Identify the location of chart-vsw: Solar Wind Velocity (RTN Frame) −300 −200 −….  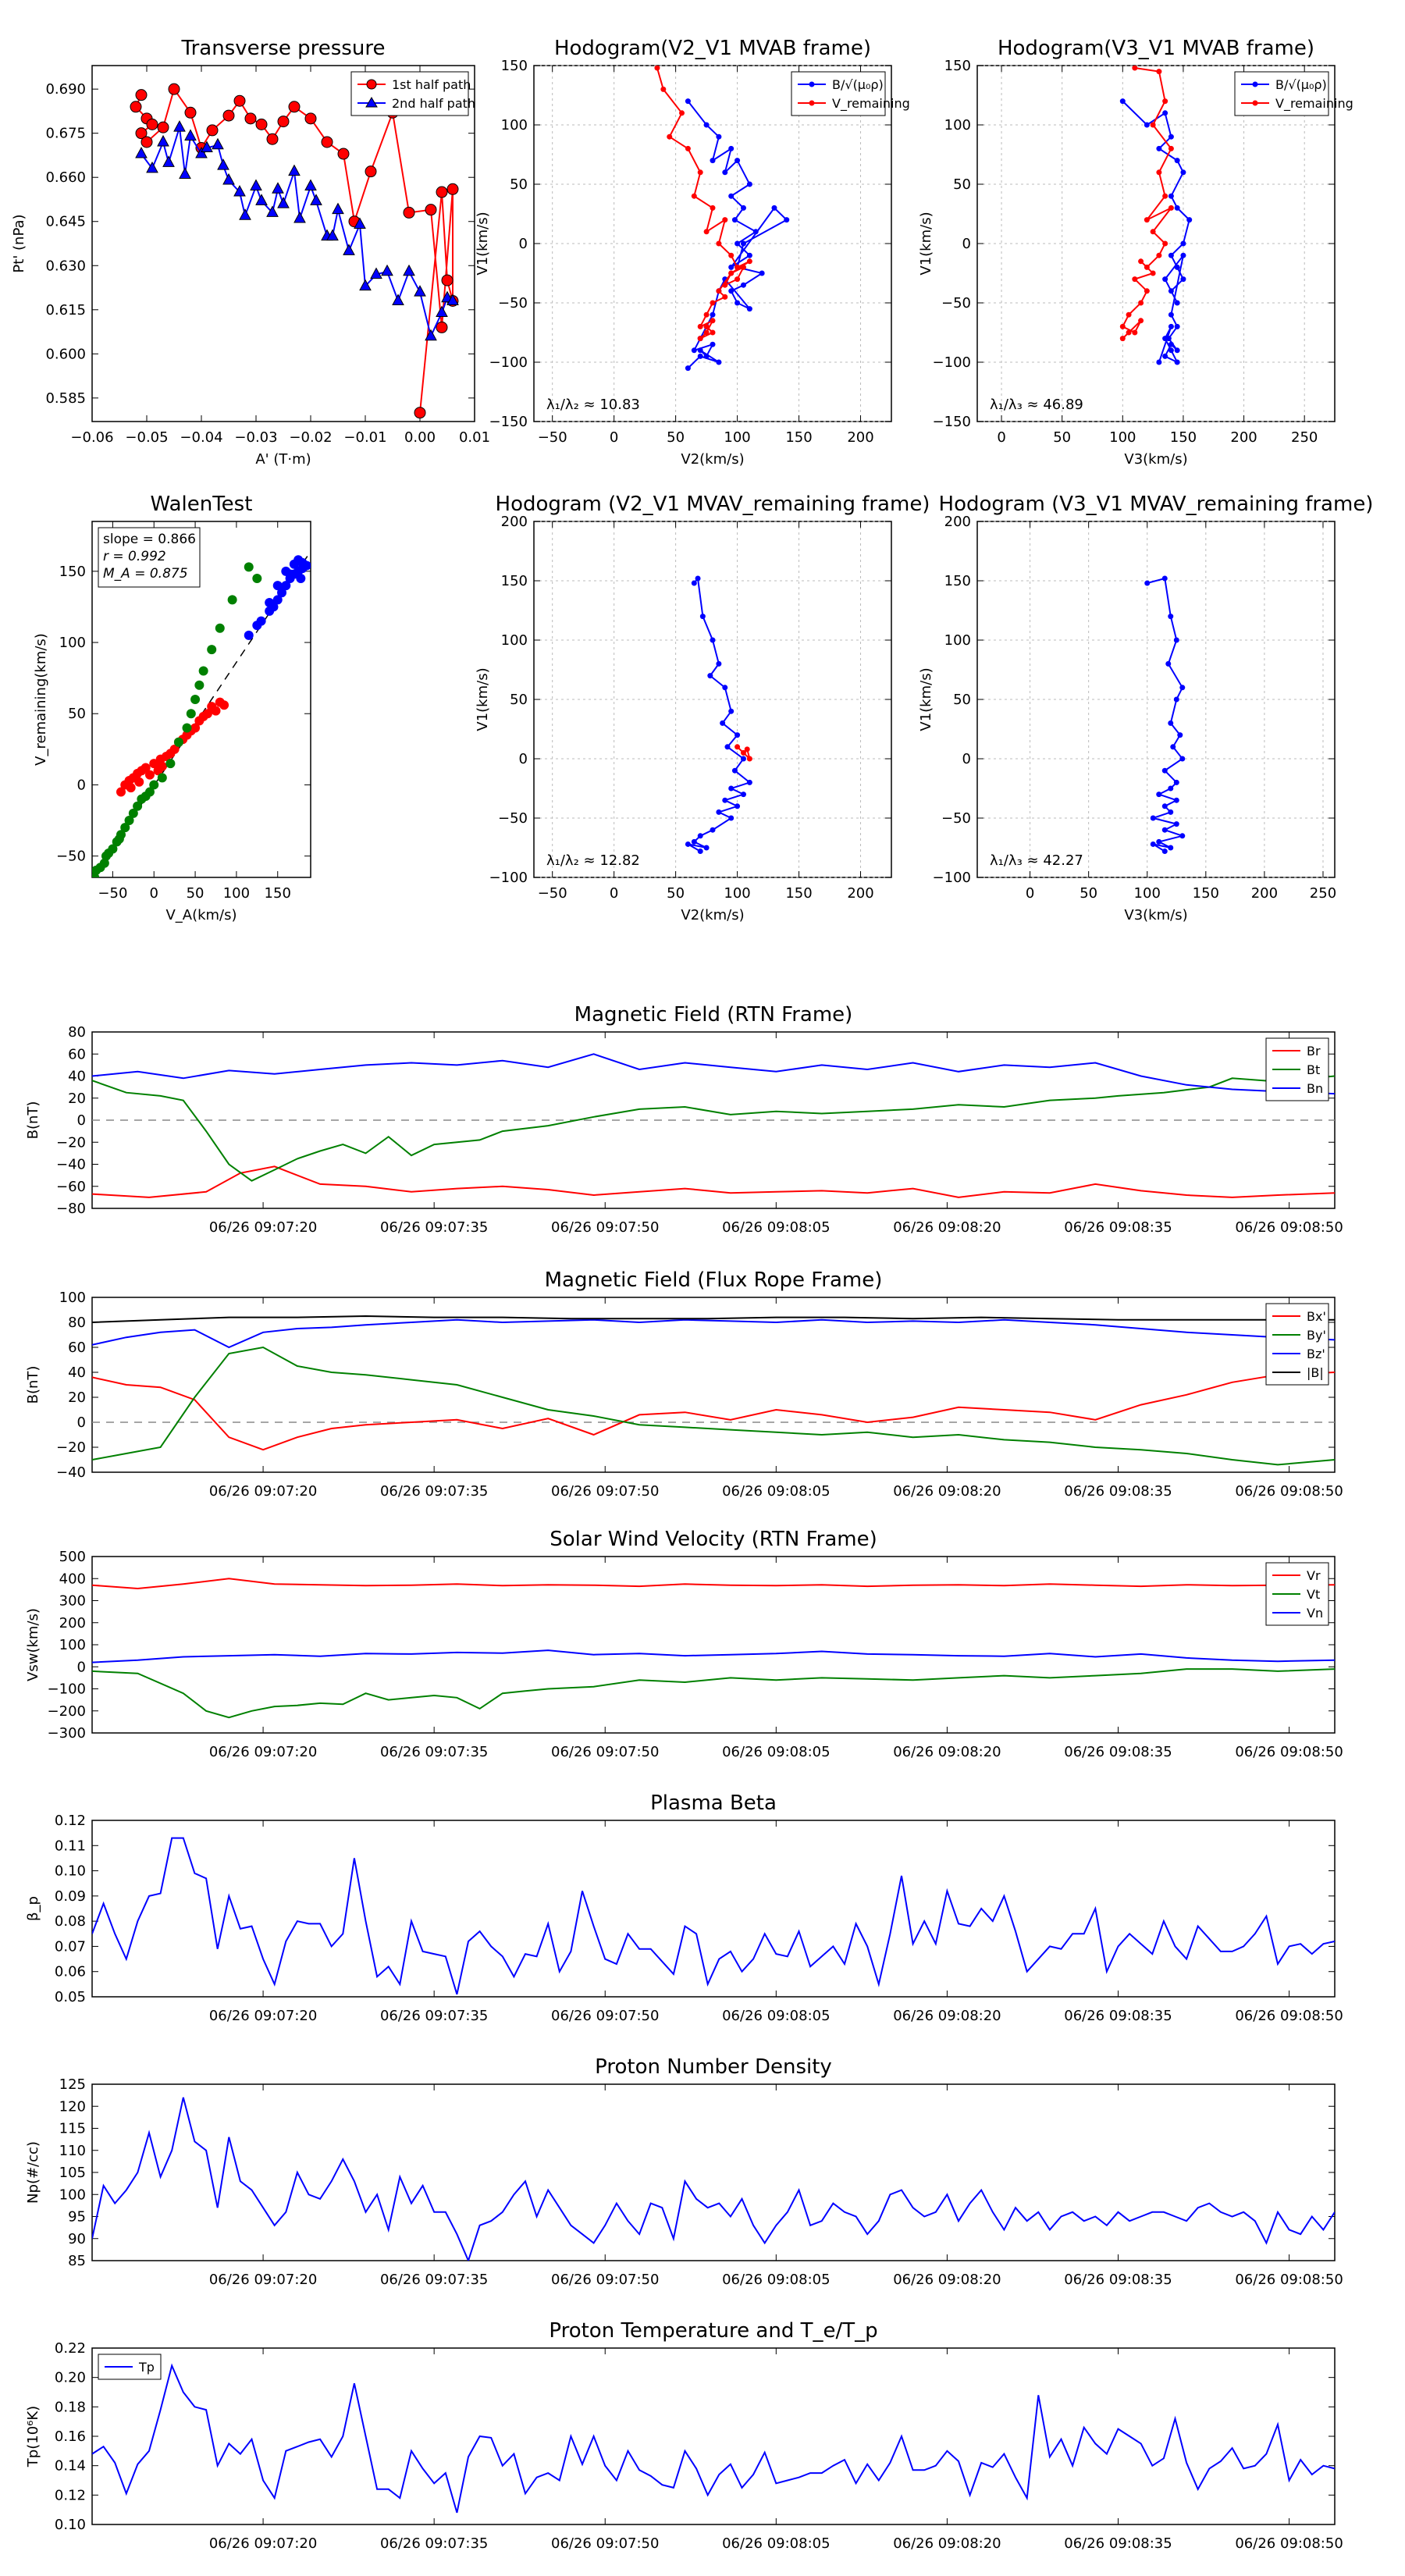
(684, 1644).